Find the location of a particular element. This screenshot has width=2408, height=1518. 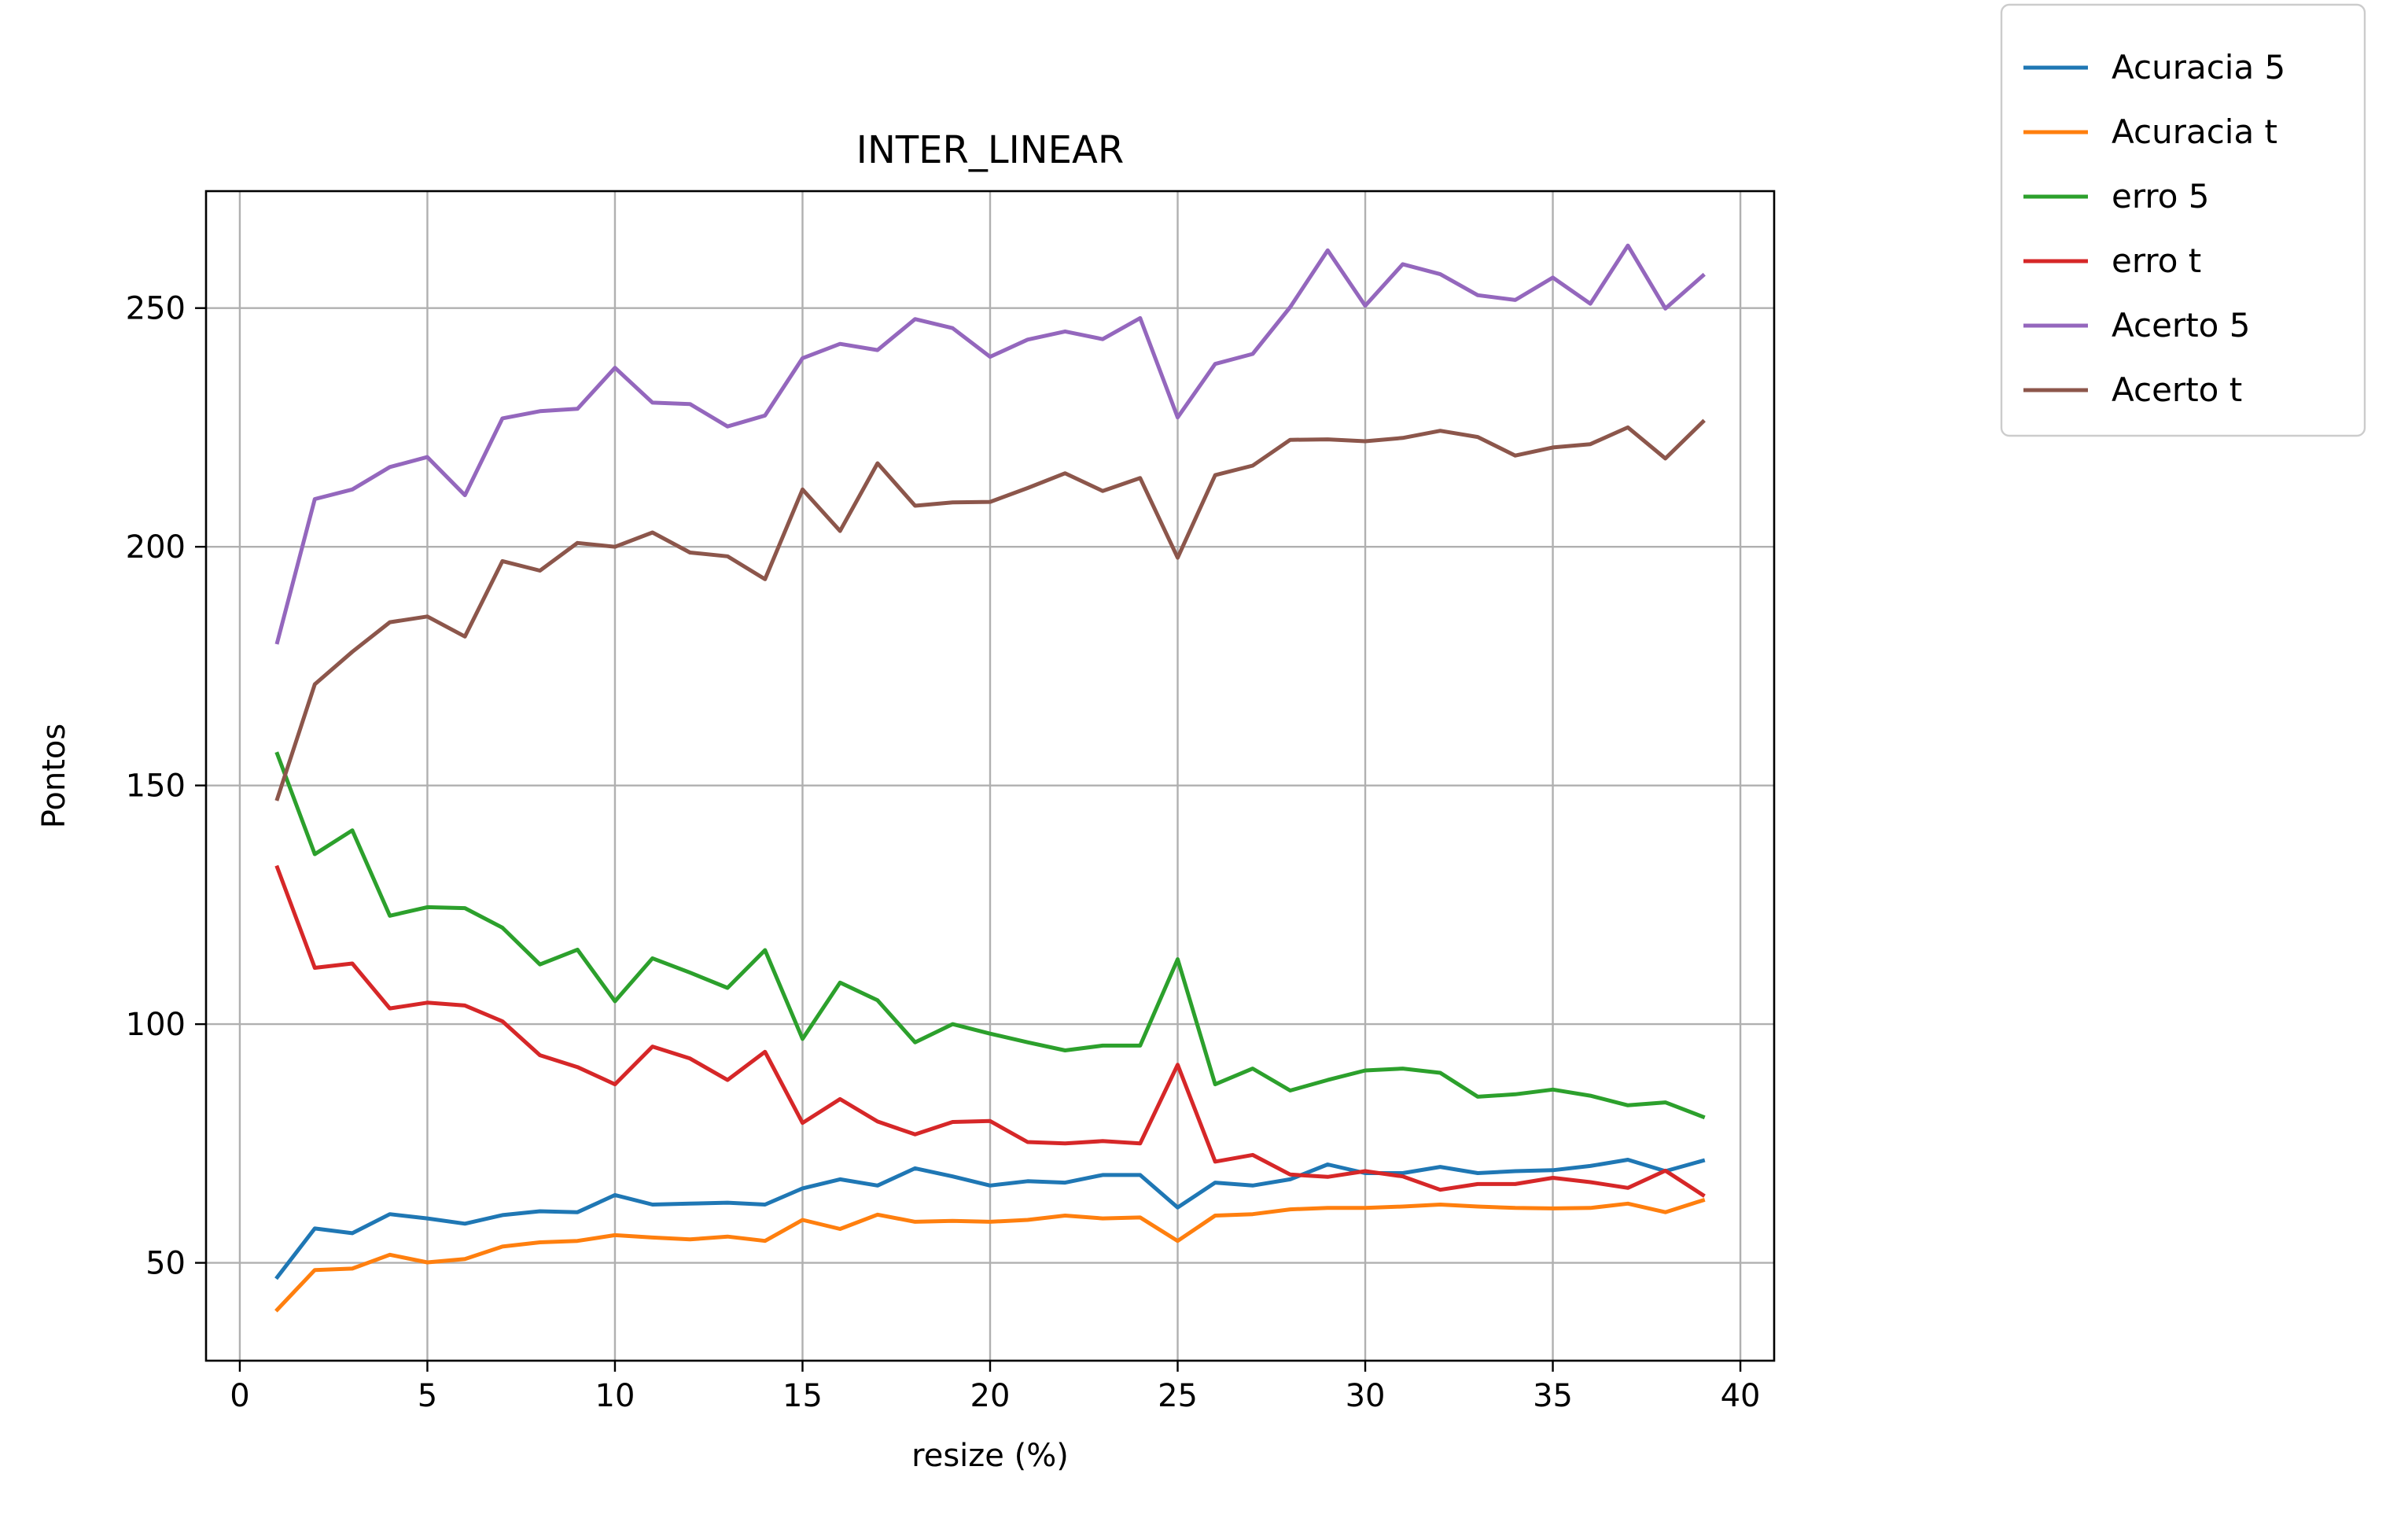

legend-label-acerto-t: Acerto t is located at coordinates (2177, 389).